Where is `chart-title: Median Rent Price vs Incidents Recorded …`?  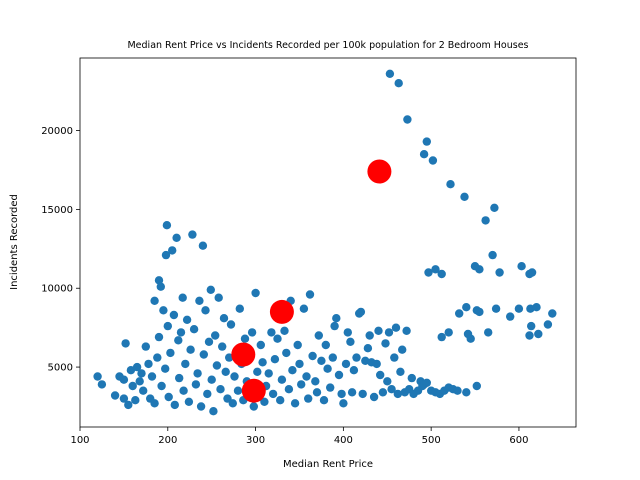 chart-title: Median Rent Price vs Incidents Recorded … is located at coordinates (327, 45).